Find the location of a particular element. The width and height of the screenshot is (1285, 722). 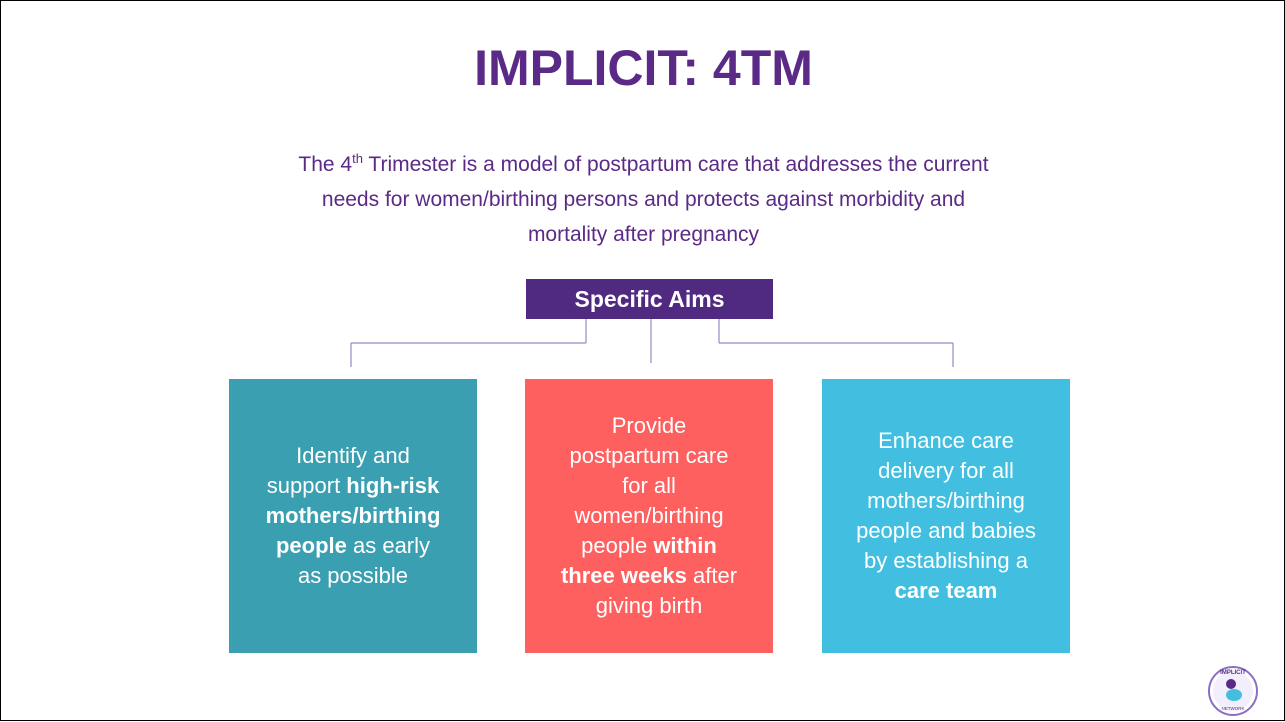

text-run: care team is located at coordinates (946, 590).